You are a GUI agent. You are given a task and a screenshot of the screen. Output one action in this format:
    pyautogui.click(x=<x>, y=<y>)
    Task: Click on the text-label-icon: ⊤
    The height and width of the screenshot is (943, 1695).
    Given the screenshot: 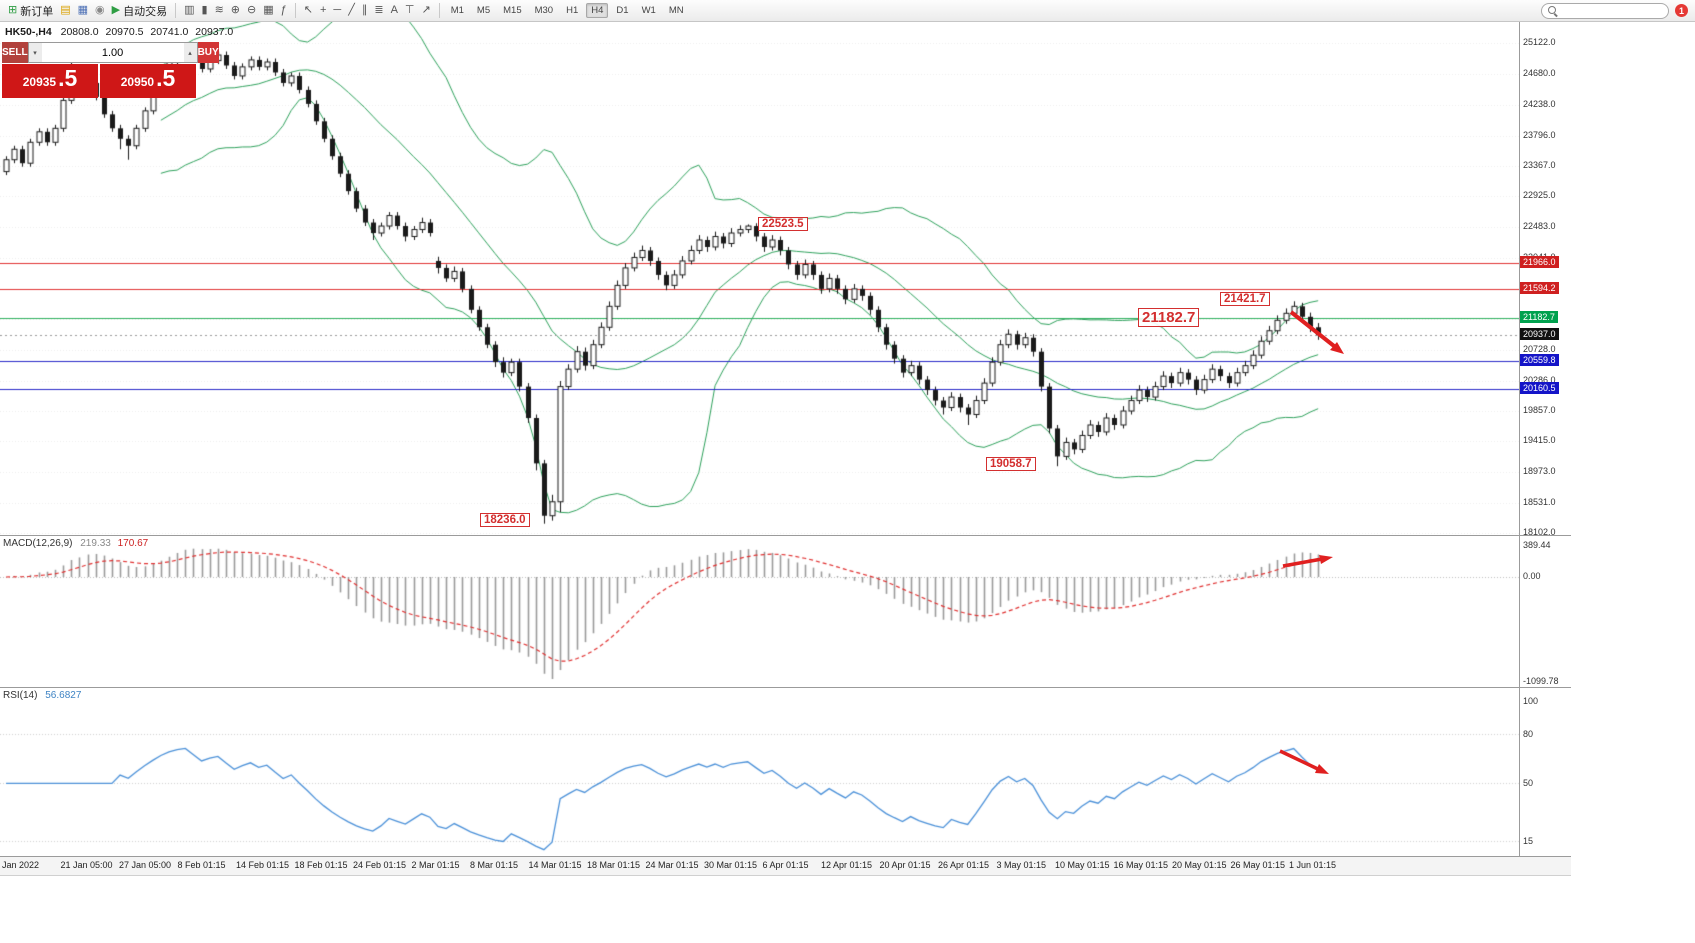 What is the action you would take?
    pyautogui.click(x=409, y=10)
    